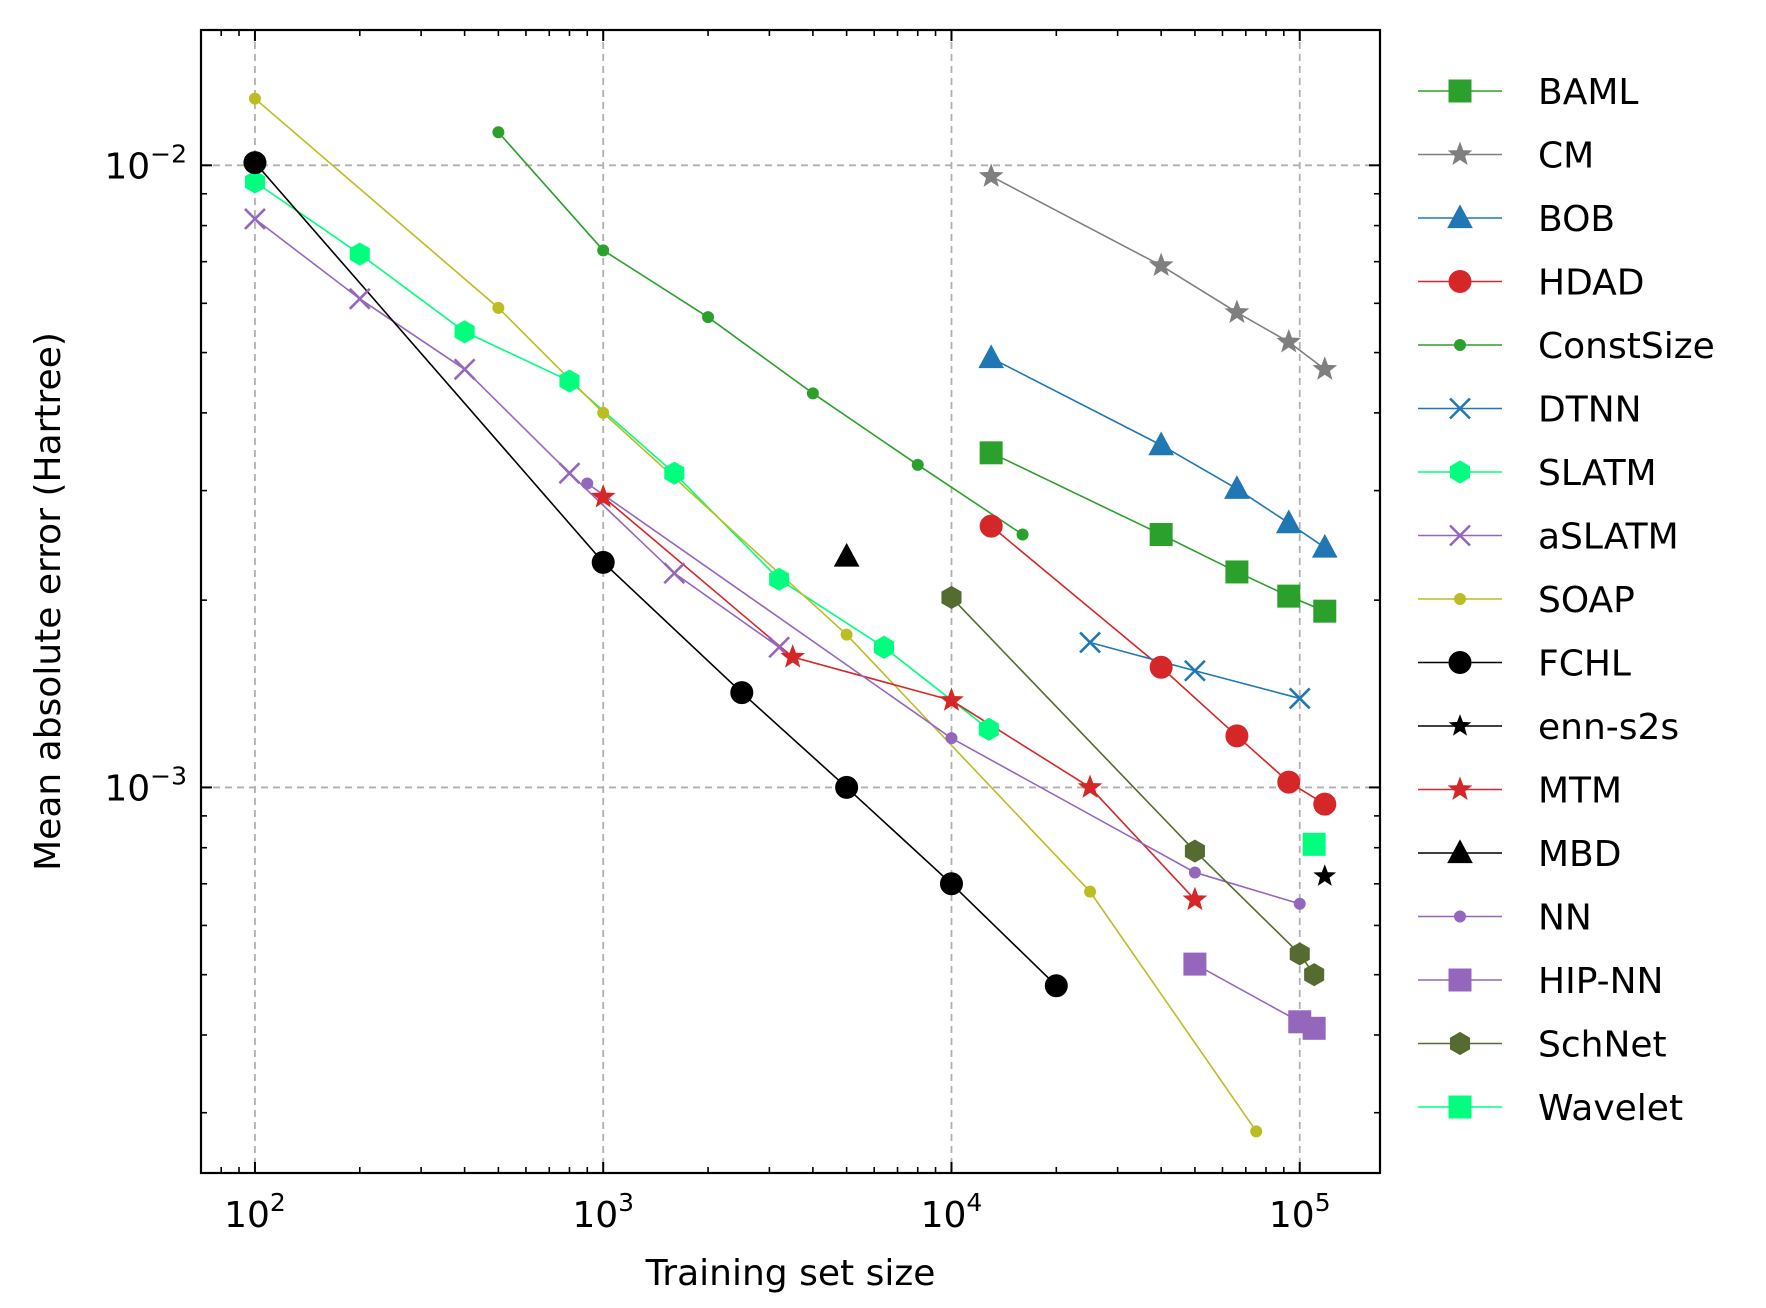  I want to click on legend-item-aslatm: aSLATM, so click(1548, 537).